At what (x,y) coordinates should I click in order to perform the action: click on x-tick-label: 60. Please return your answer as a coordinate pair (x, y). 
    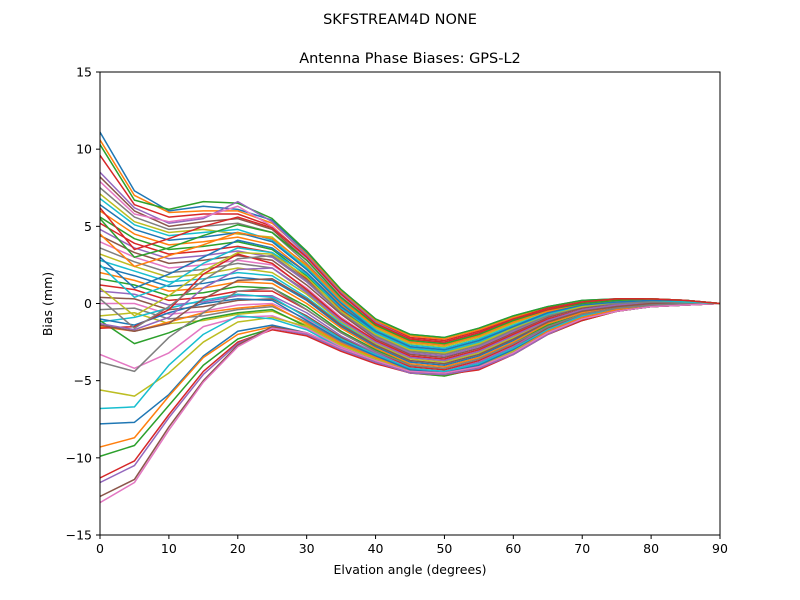
    Looking at the image, I should click on (513, 548).